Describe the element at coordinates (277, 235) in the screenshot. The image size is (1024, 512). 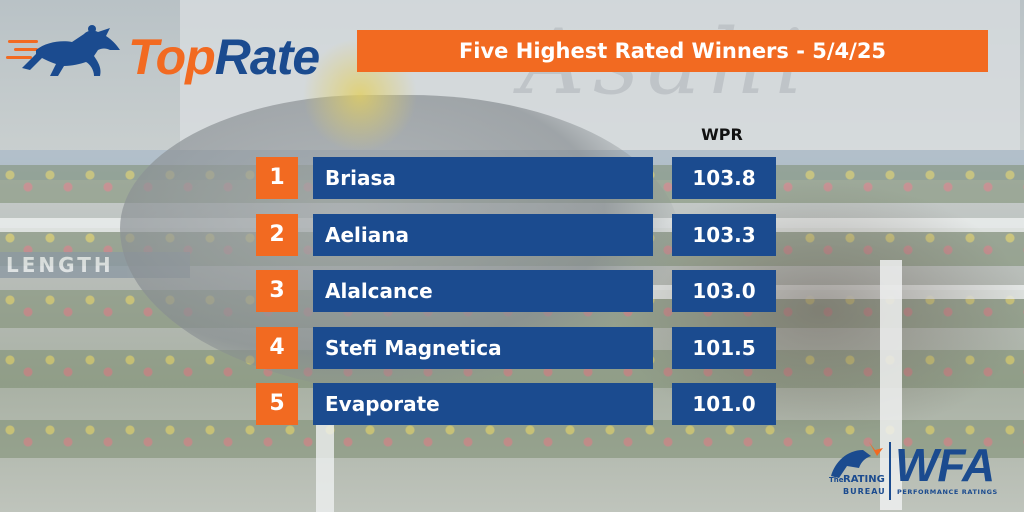
I see `rank-badge: 2` at that location.